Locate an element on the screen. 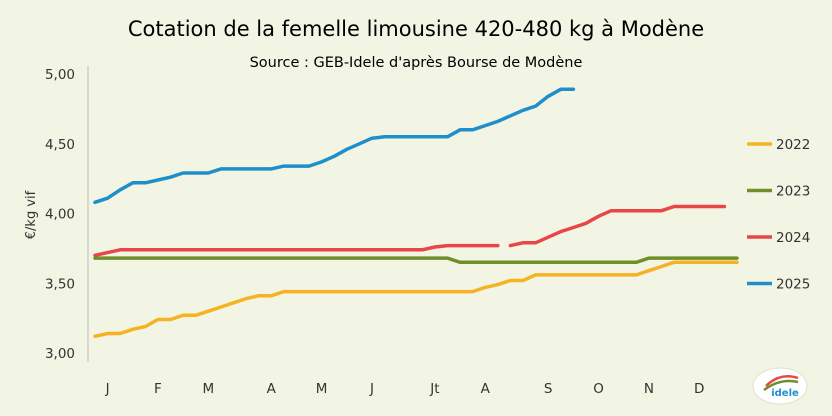  y-tick-label: 5,00 is located at coordinates (60, 75).